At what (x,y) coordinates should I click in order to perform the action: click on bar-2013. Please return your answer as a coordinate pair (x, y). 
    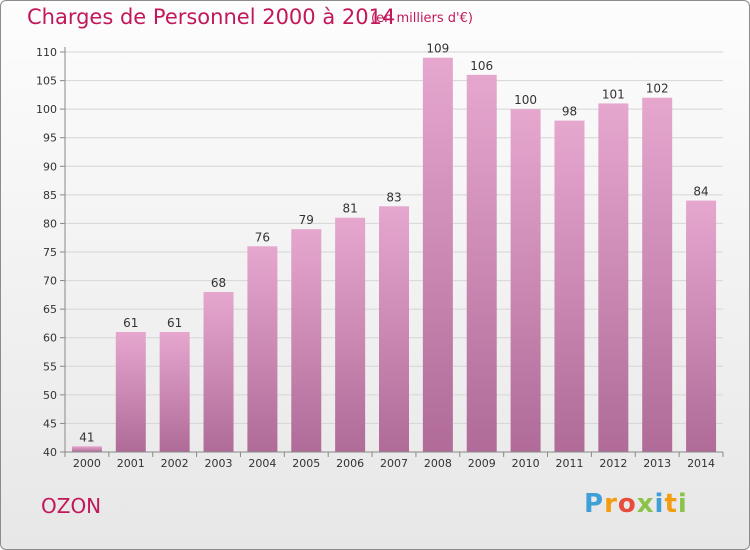
    Looking at the image, I should click on (657, 274).